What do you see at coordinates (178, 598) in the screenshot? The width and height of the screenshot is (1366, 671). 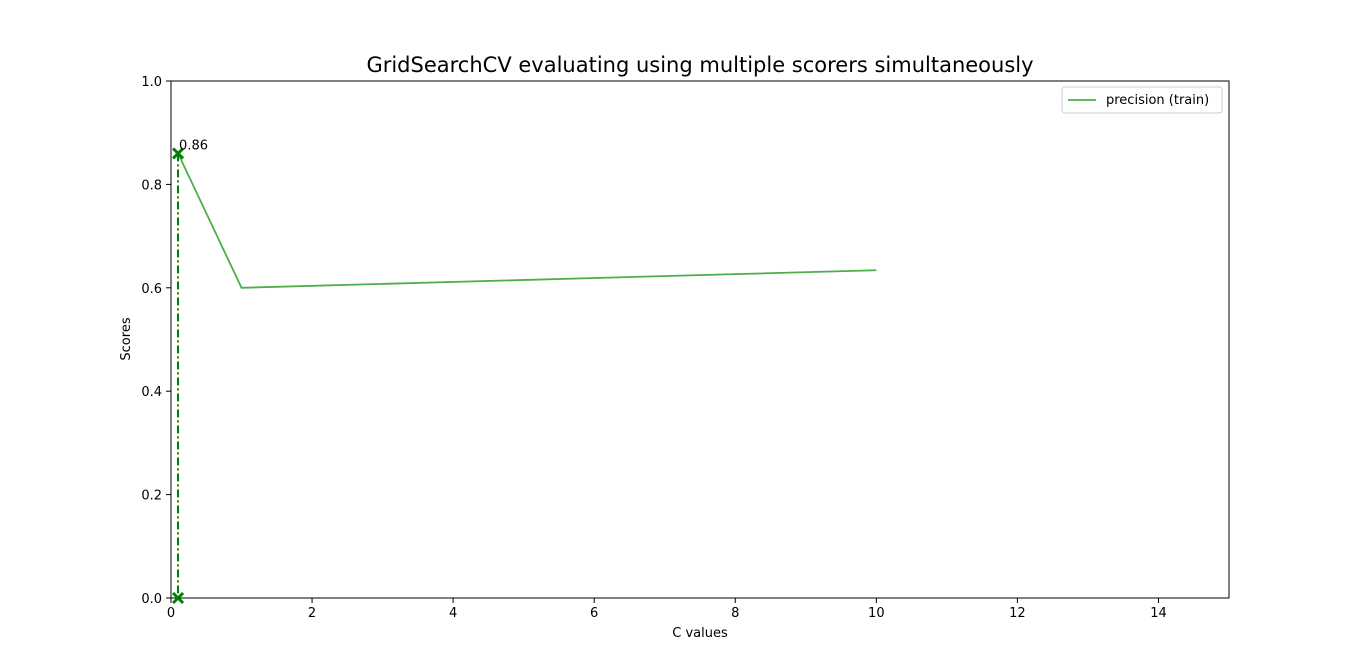 I see `best-score-base-marker` at bounding box center [178, 598].